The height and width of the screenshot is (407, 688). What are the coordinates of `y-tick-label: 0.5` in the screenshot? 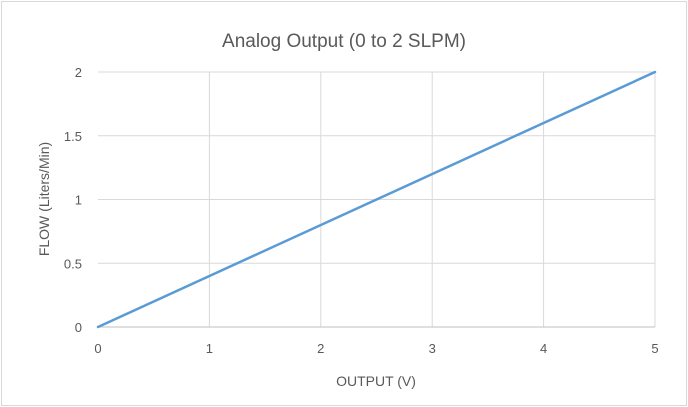 It's located at (73, 263).